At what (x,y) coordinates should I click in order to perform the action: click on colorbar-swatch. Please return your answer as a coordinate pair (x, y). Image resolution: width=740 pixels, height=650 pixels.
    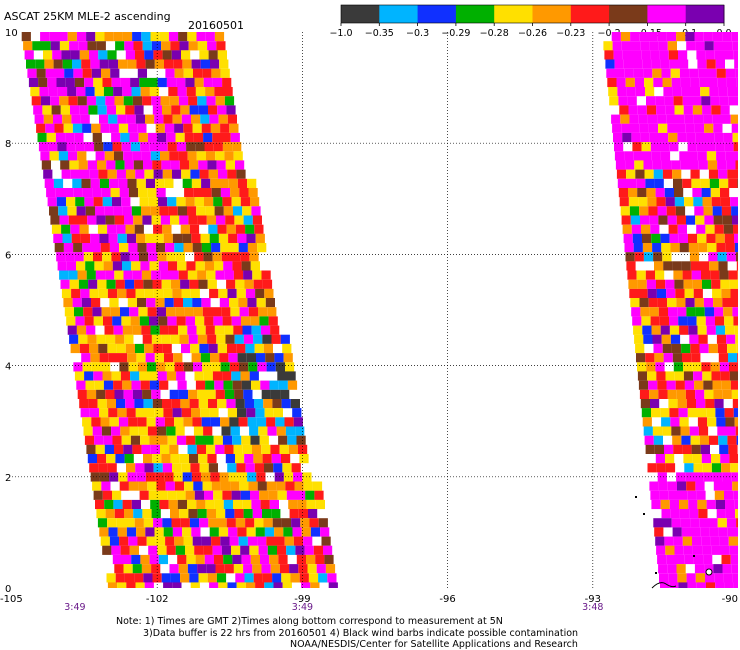
    Looking at the image, I should click on (590, 14).